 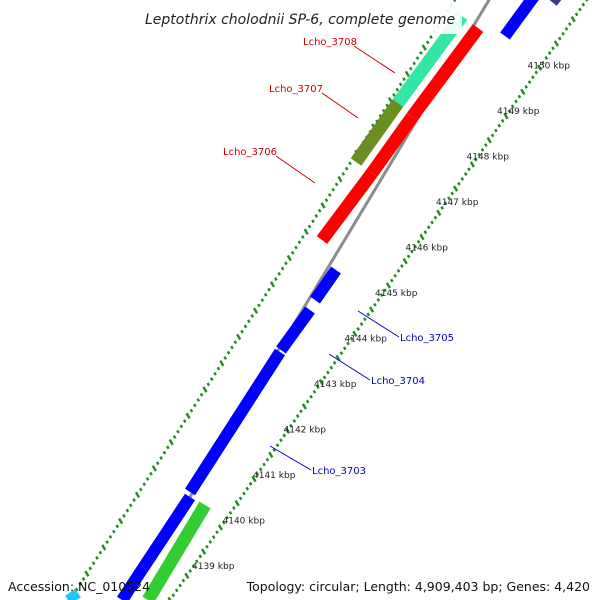 I want to click on gene-label-lcho-3705: Lcho_3705, so click(x=427, y=338).